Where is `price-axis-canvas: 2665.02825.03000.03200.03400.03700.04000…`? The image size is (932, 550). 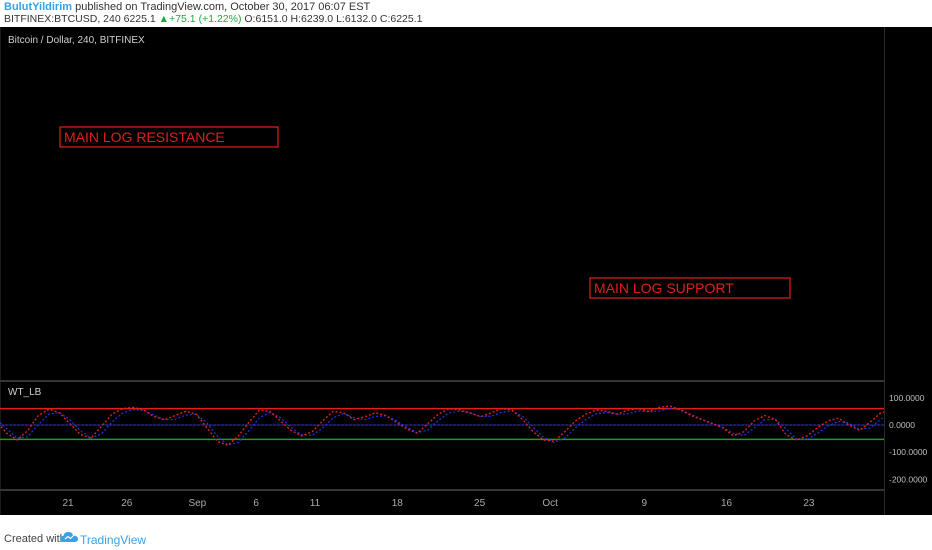 price-axis-canvas: 2665.02825.03000.03200.03400.03700.04000… is located at coordinates (905, 271).